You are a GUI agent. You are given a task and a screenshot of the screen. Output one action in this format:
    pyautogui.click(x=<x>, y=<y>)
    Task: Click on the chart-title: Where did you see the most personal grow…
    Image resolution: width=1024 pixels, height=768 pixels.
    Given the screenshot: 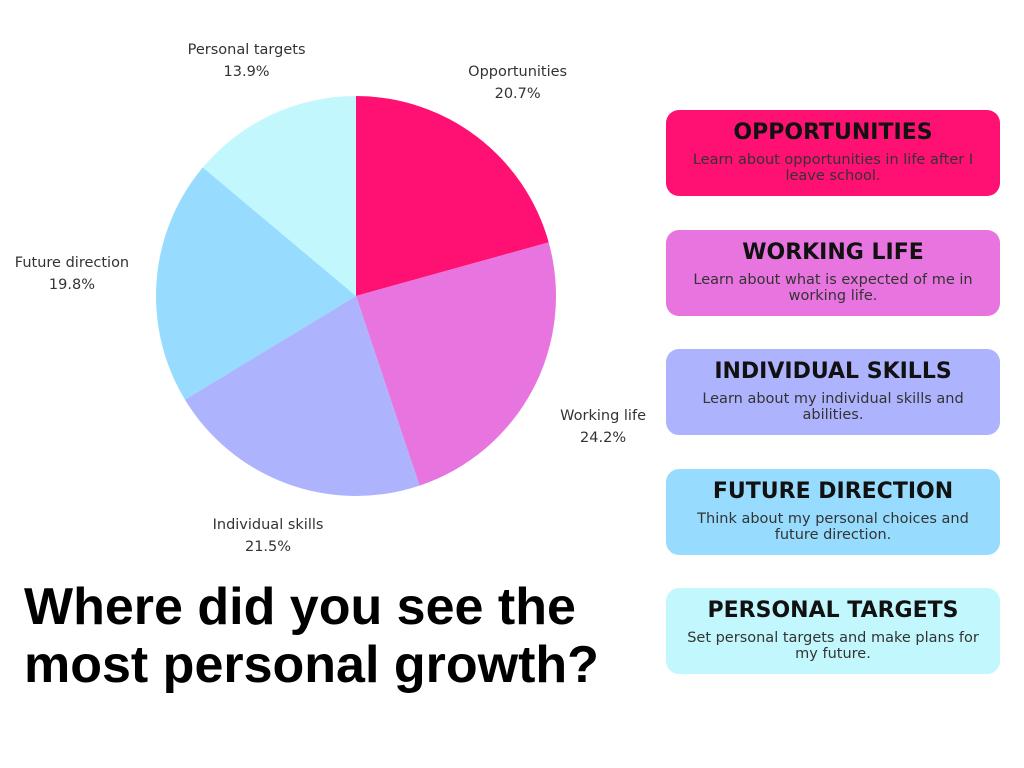 What is the action you would take?
    pyautogui.click(x=311, y=636)
    